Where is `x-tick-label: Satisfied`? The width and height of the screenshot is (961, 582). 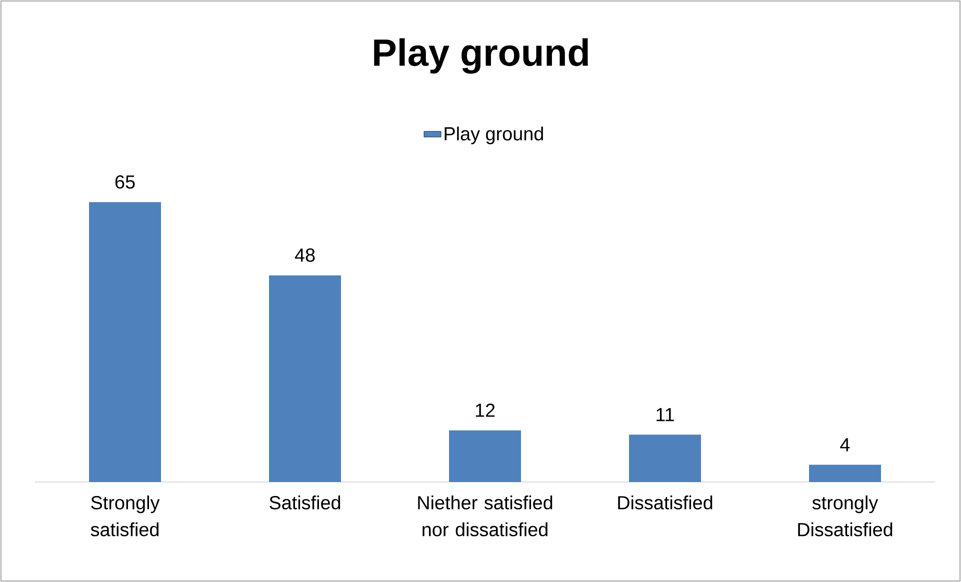 x-tick-label: Satisfied is located at coordinates (305, 503).